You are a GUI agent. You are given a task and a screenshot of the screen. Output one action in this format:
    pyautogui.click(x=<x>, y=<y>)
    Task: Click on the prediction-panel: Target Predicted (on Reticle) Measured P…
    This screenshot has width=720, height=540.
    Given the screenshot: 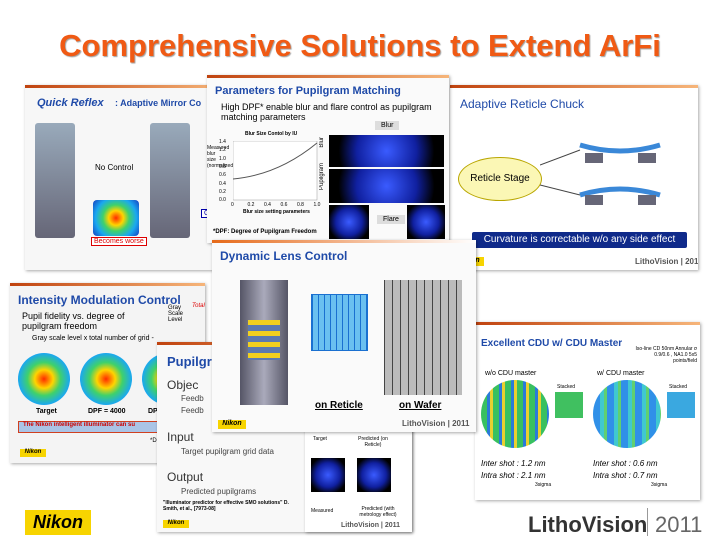 What is the action you would take?
    pyautogui.click(x=358, y=480)
    